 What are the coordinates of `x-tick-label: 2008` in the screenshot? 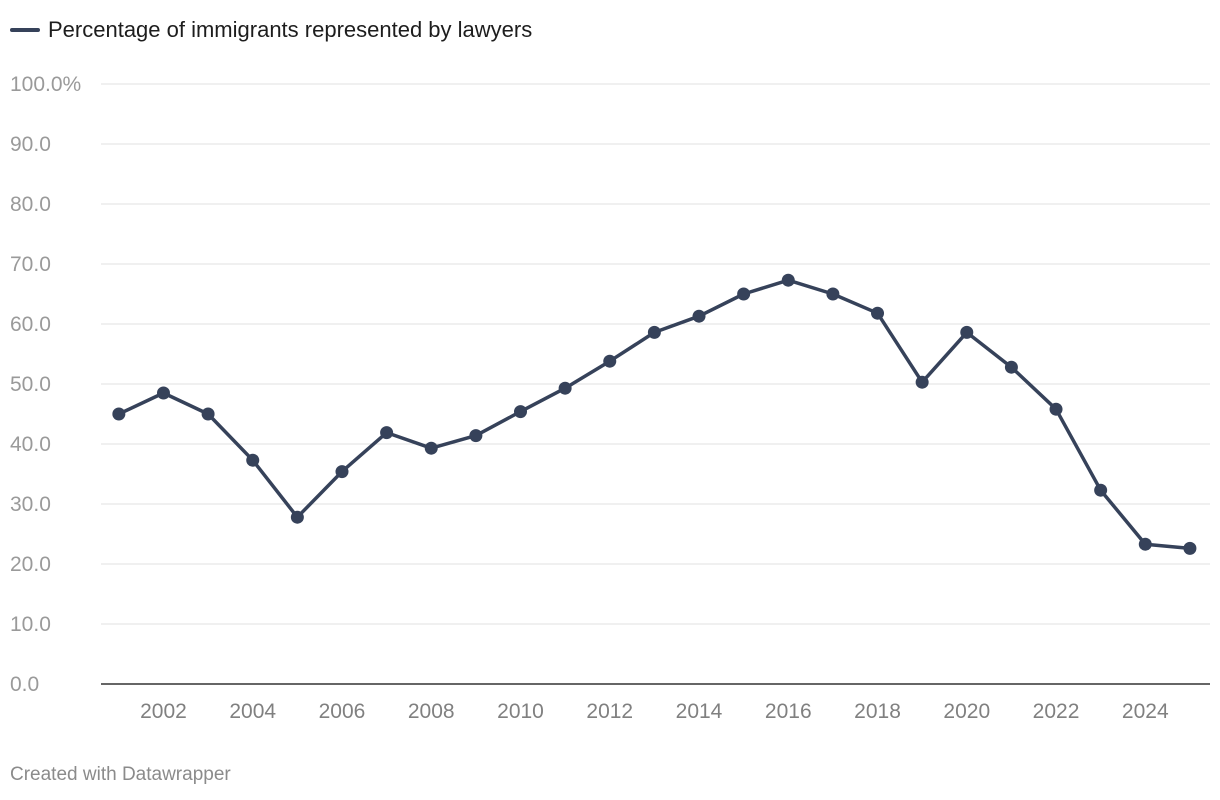 It's located at (431, 711).